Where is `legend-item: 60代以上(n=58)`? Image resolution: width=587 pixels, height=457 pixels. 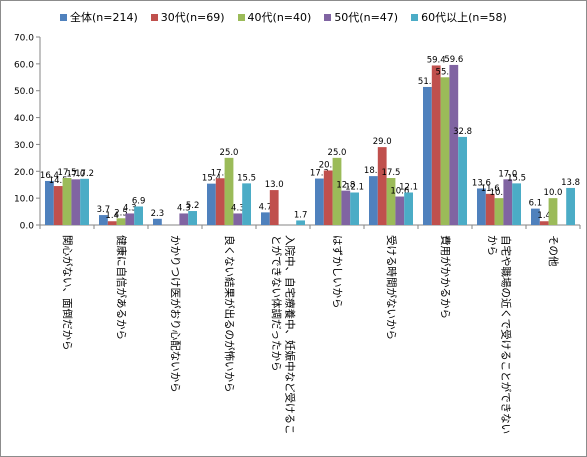
legend-item: 60代以上(n=58) is located at coordinates (459, 17).